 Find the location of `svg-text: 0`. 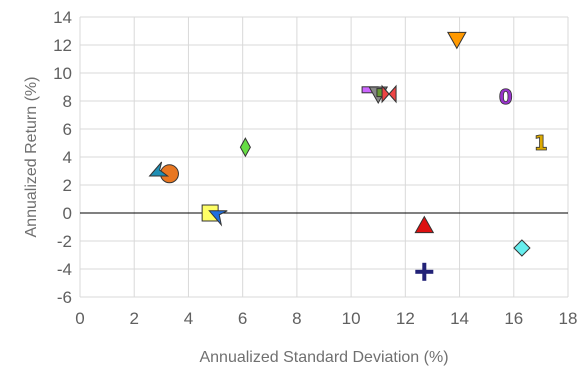

svg-text: 0 is located at coordinates (506, 97).